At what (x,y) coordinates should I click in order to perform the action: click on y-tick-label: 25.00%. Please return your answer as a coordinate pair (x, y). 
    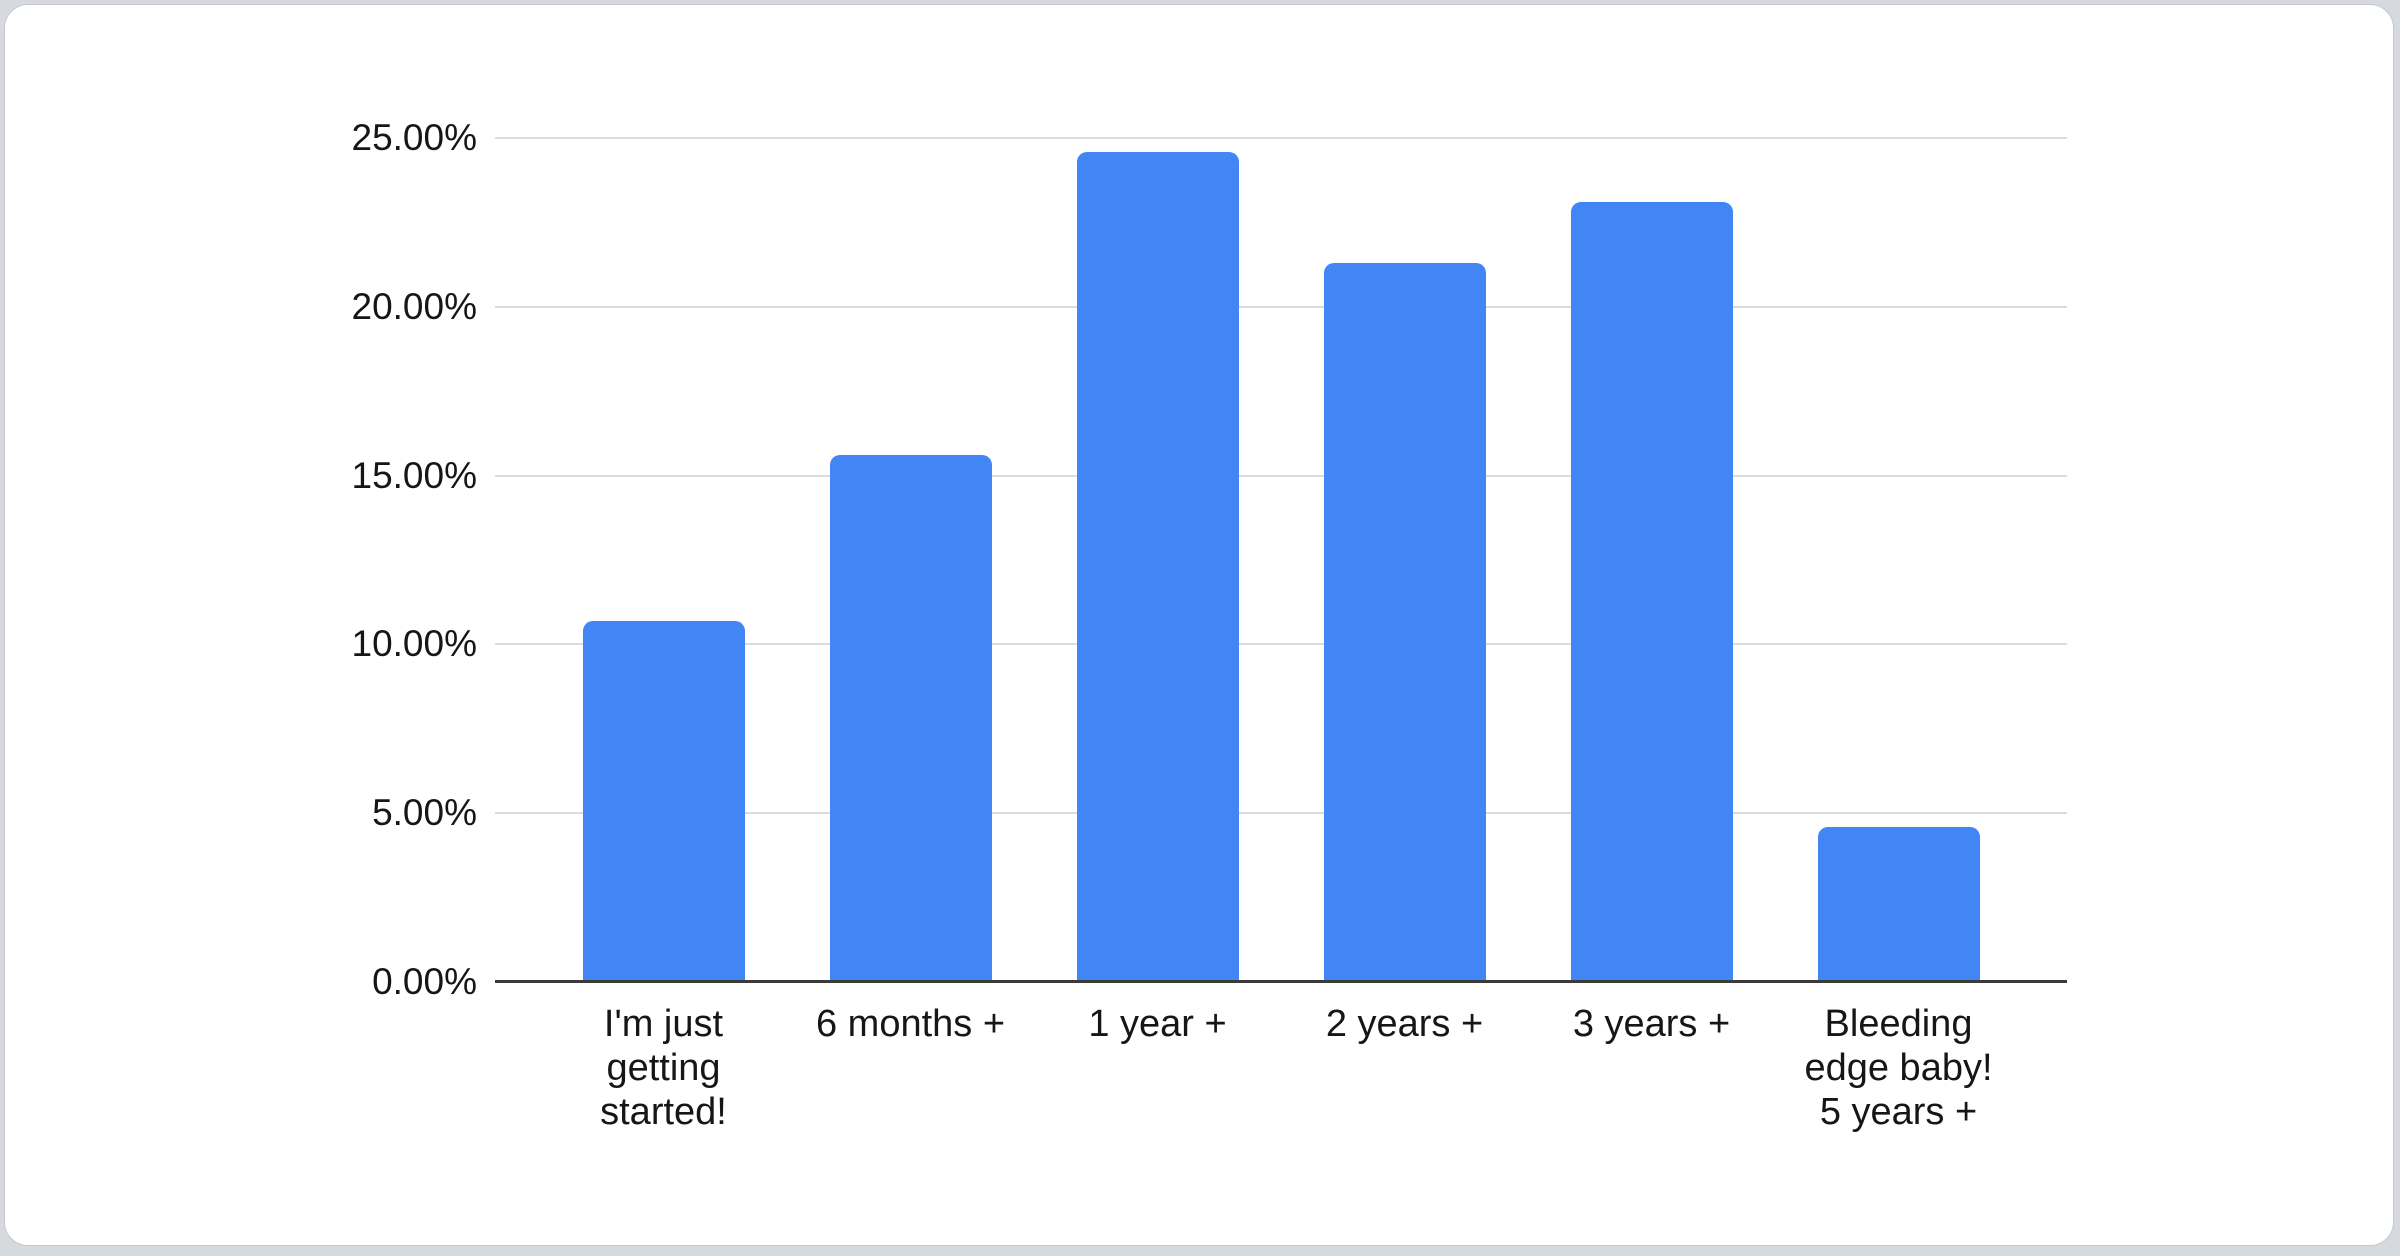
    Looking at the image, I should click on (414, 137).